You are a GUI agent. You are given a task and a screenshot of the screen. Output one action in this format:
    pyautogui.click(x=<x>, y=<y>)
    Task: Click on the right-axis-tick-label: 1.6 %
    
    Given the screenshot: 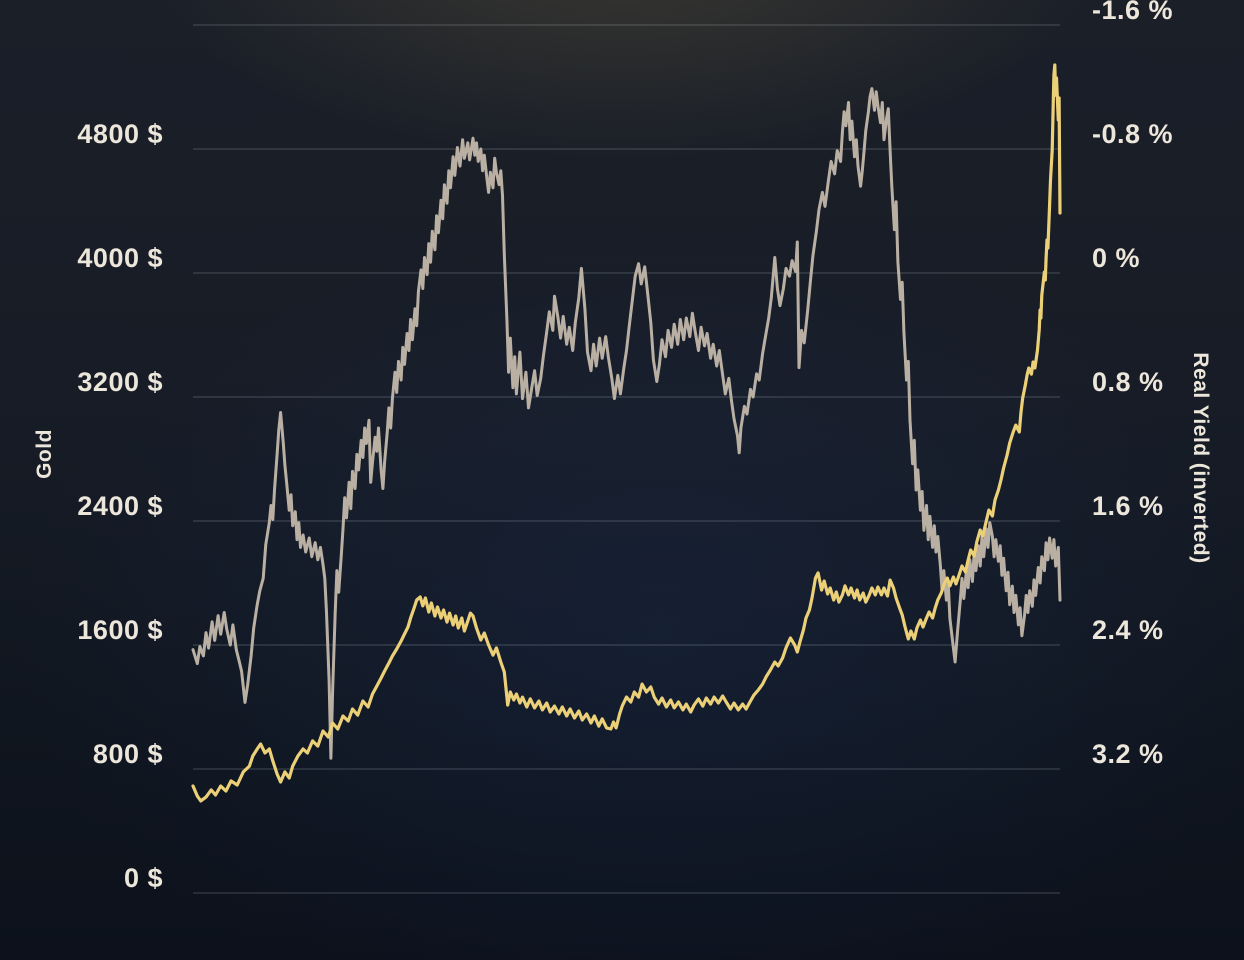 What is the action you would take?
    pyautogui.click(x=1128, y=506)
    